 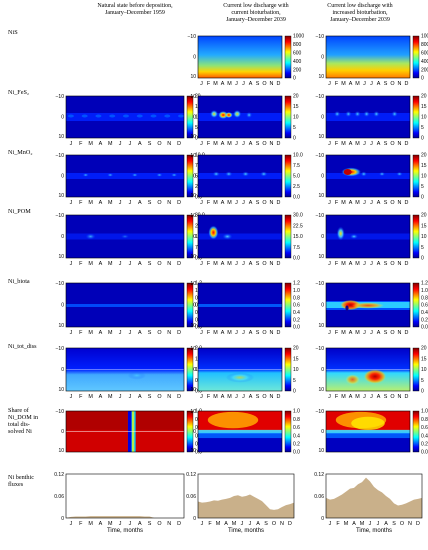 What do you see at coordinates (424, 313) in the screenshot?
I see `colorbar-tick-label: 0.4` at bounding box center [424, 313].